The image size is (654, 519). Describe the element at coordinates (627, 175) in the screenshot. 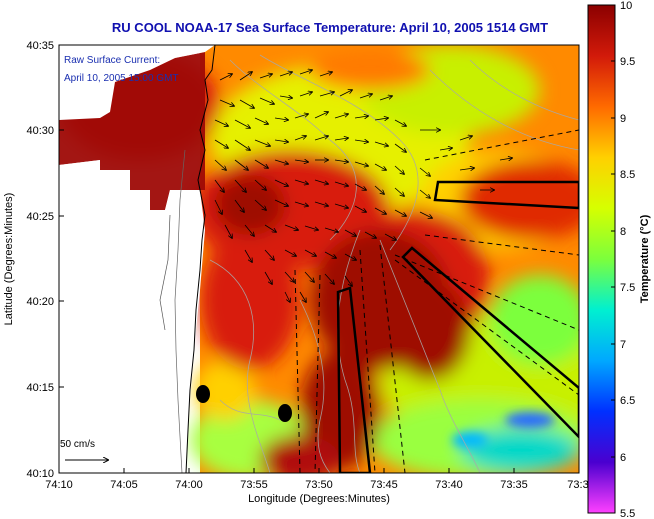

I see `colorbar-tick: 8.5` at that location.